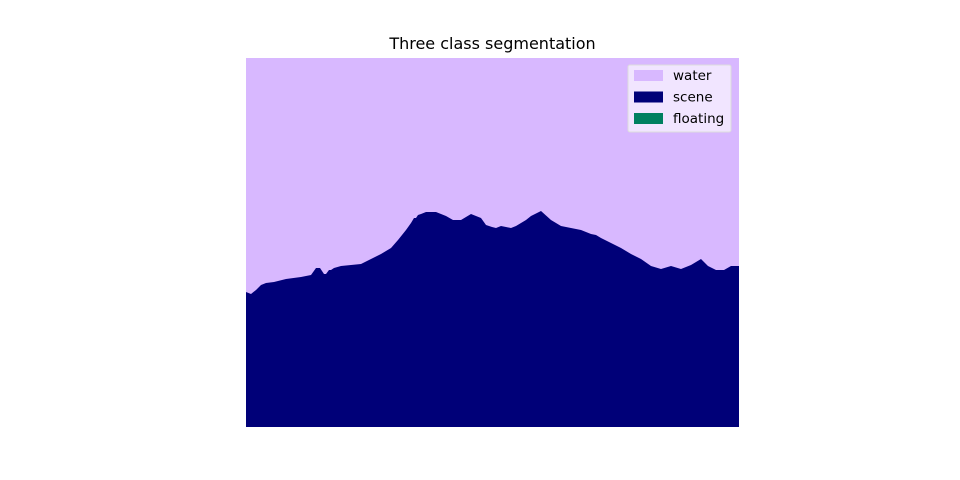 The height and width of the screenshot is (480, 960). What do you see at coordinates (648, 118) in the screenshot?
I see `legend-swatch-floating` at bounding box center [648, 118].